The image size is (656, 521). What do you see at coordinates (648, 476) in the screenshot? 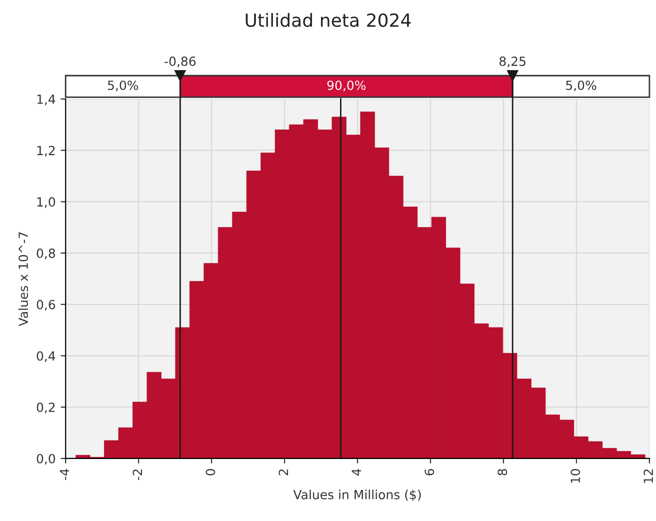
I see `x-tick-label: 12` at bounding box center [648, 476].